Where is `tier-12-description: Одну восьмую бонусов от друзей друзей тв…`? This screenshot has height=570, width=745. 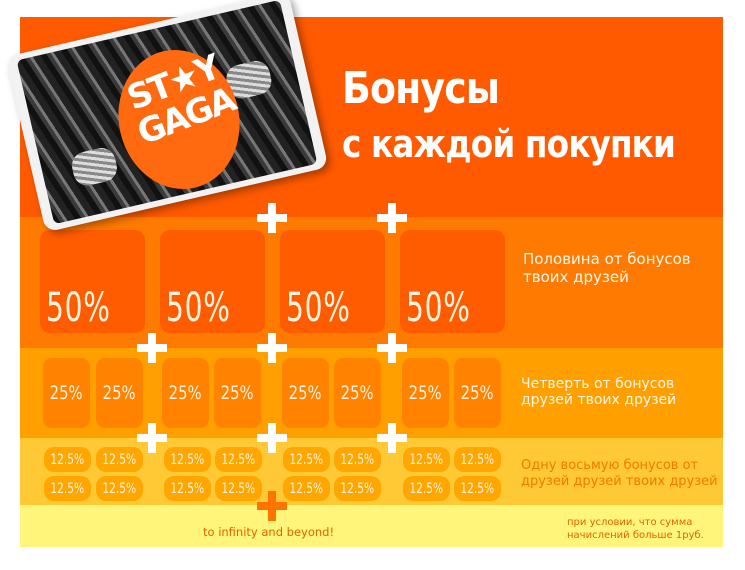
tier-12-description: Одну восьмую бонусов от друзей друзей тв… is located at coordinates (619, 473).